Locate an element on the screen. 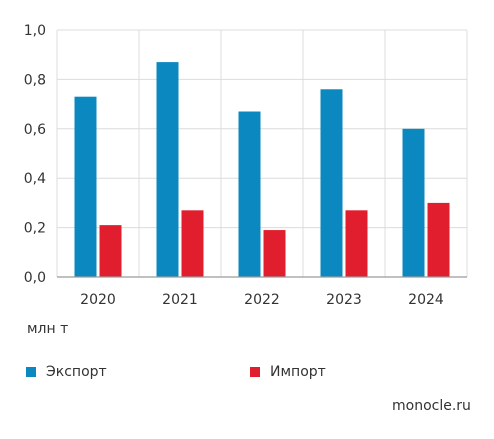 Image resolution: width=494 pixels, height=439 pixels. legend-label-export: Экспорт is located at coordinates (76, 372).